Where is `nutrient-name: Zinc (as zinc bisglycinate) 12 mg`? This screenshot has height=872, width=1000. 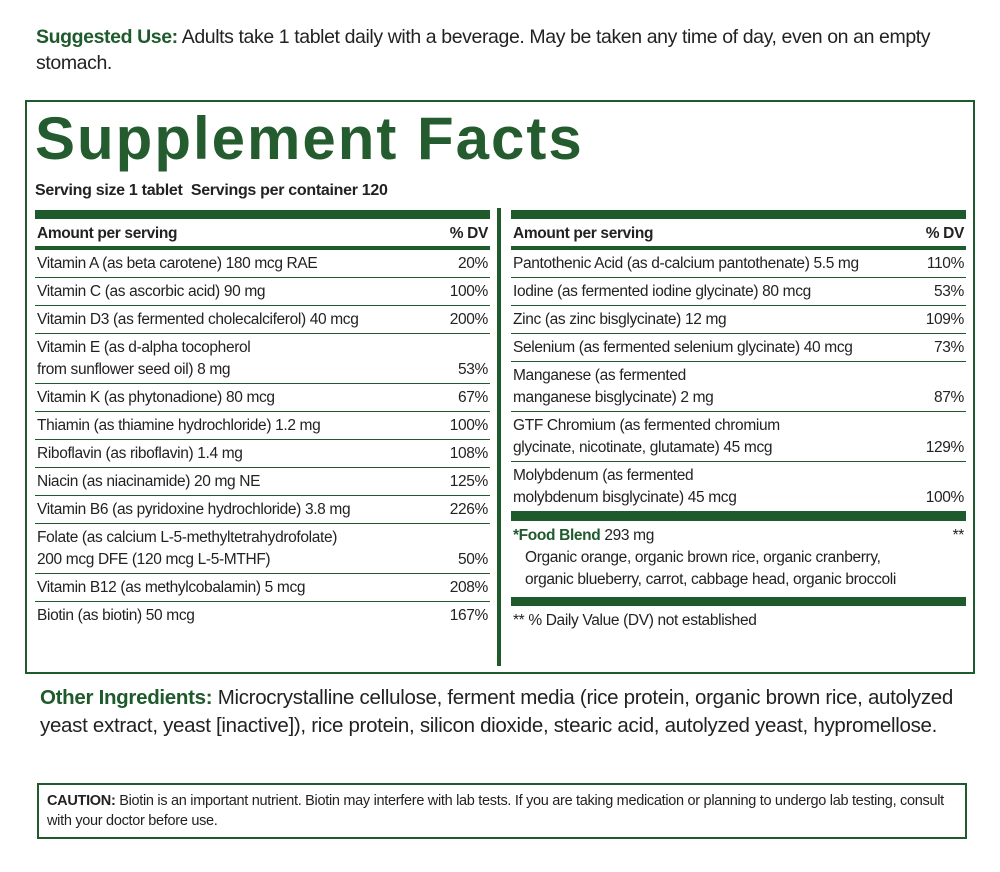
nutrient-name: Zinc (as zinc bisglycinate) 12 mg is located at coordinates (620, 320).